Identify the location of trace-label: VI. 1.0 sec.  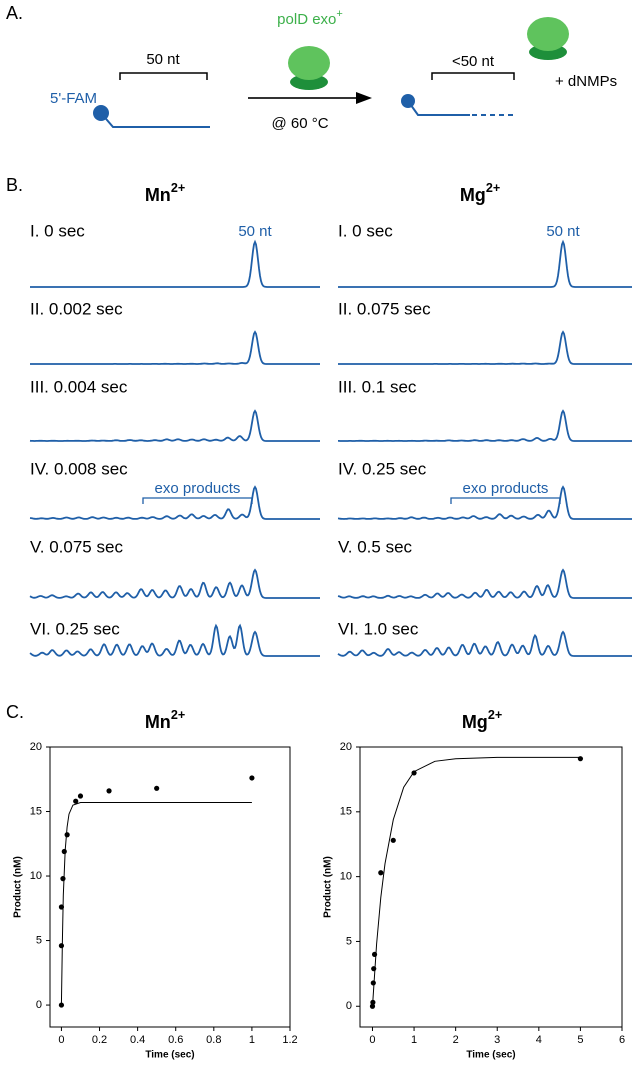
(378, 628).